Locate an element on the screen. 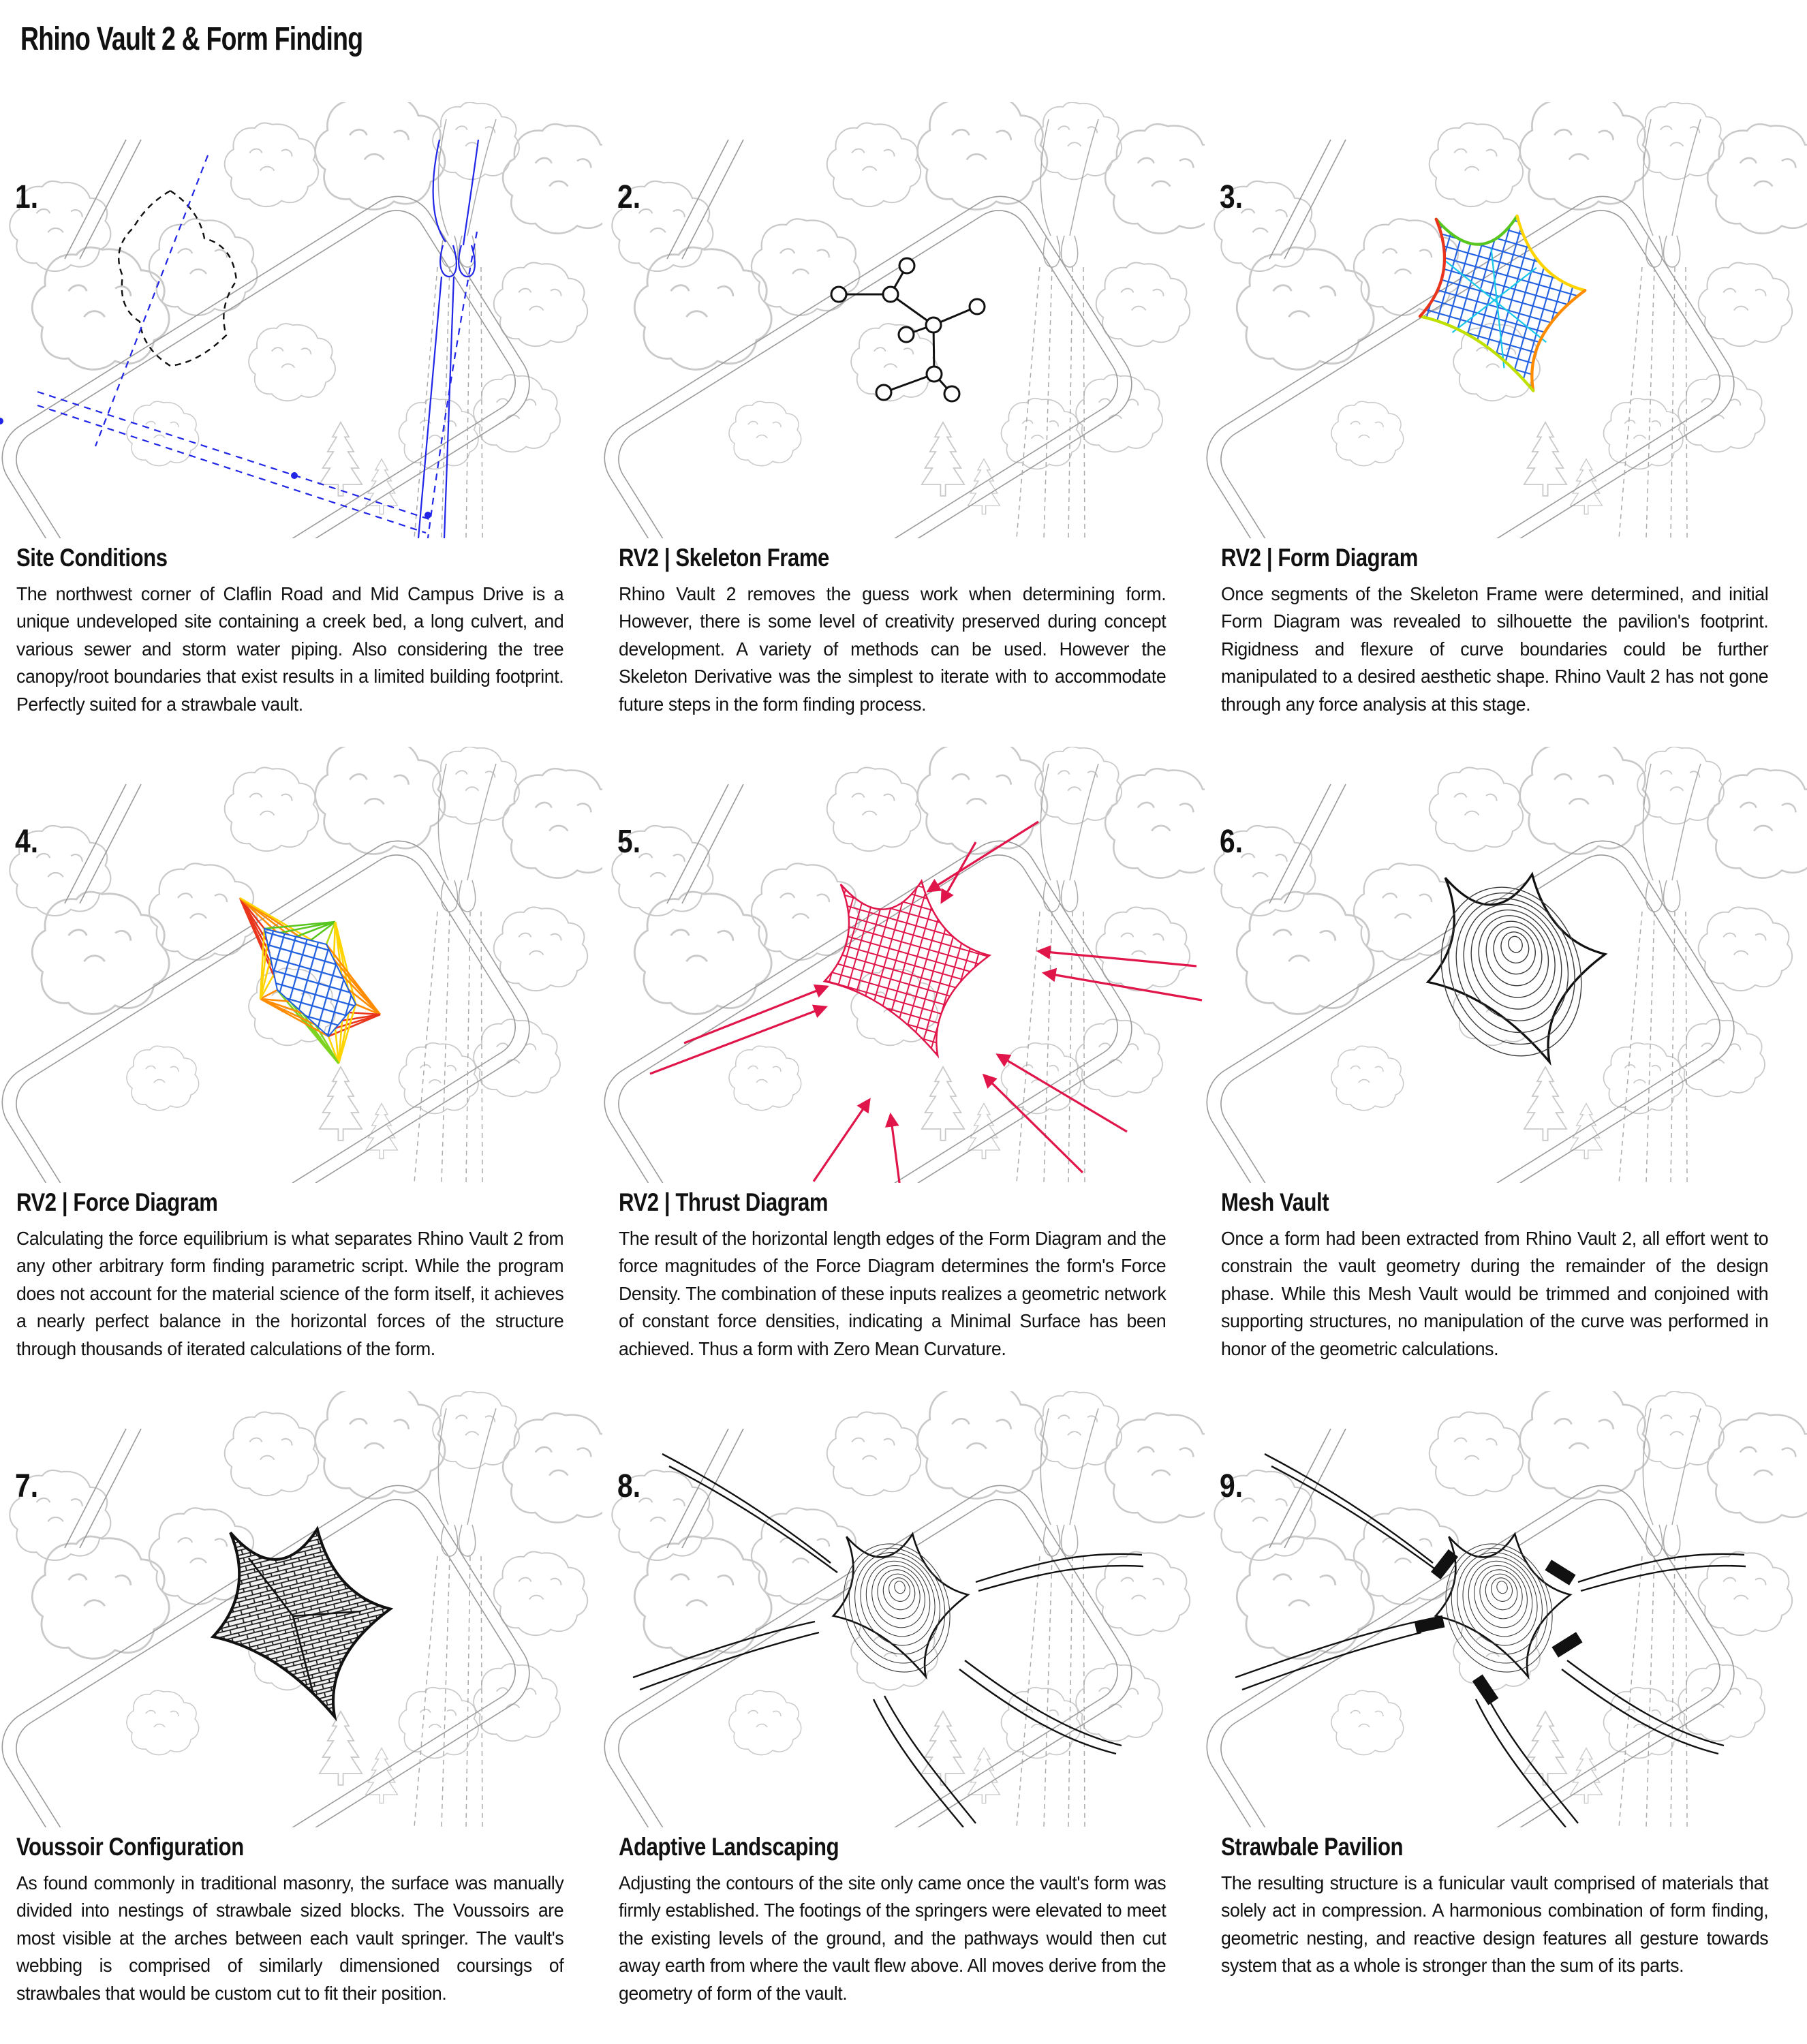  panel-title: Site Conditions is located at coordinates (92, 558).